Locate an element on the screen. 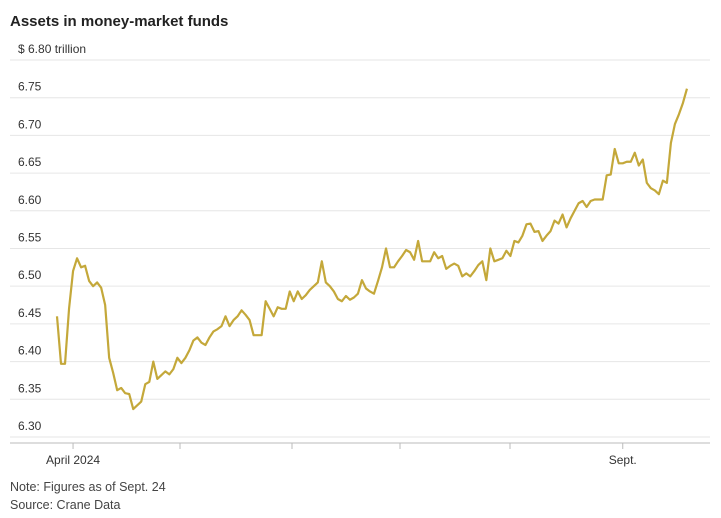 The image size is (721, 518). source: Source: Crane Data is located at coordinates (65, 505).